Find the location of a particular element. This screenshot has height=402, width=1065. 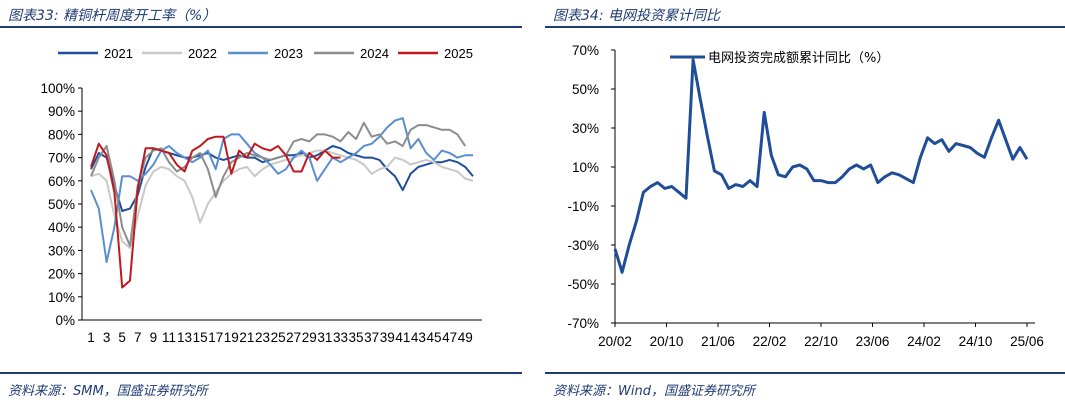

right-x-tick-label: 21/06 is located at coordinates (718, 341).